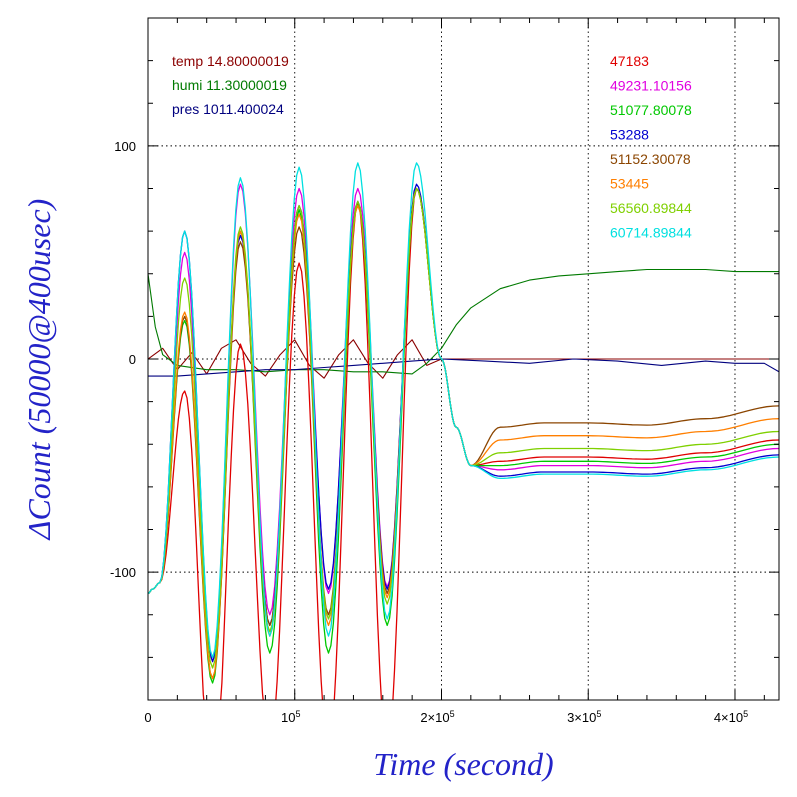 The height and width of the screenshot is (797, 797). What do you see at coordinates (584, 717) in the screenshot?
I see `x-tick-label: 3×10⁵` at bounding box center [584, 717].